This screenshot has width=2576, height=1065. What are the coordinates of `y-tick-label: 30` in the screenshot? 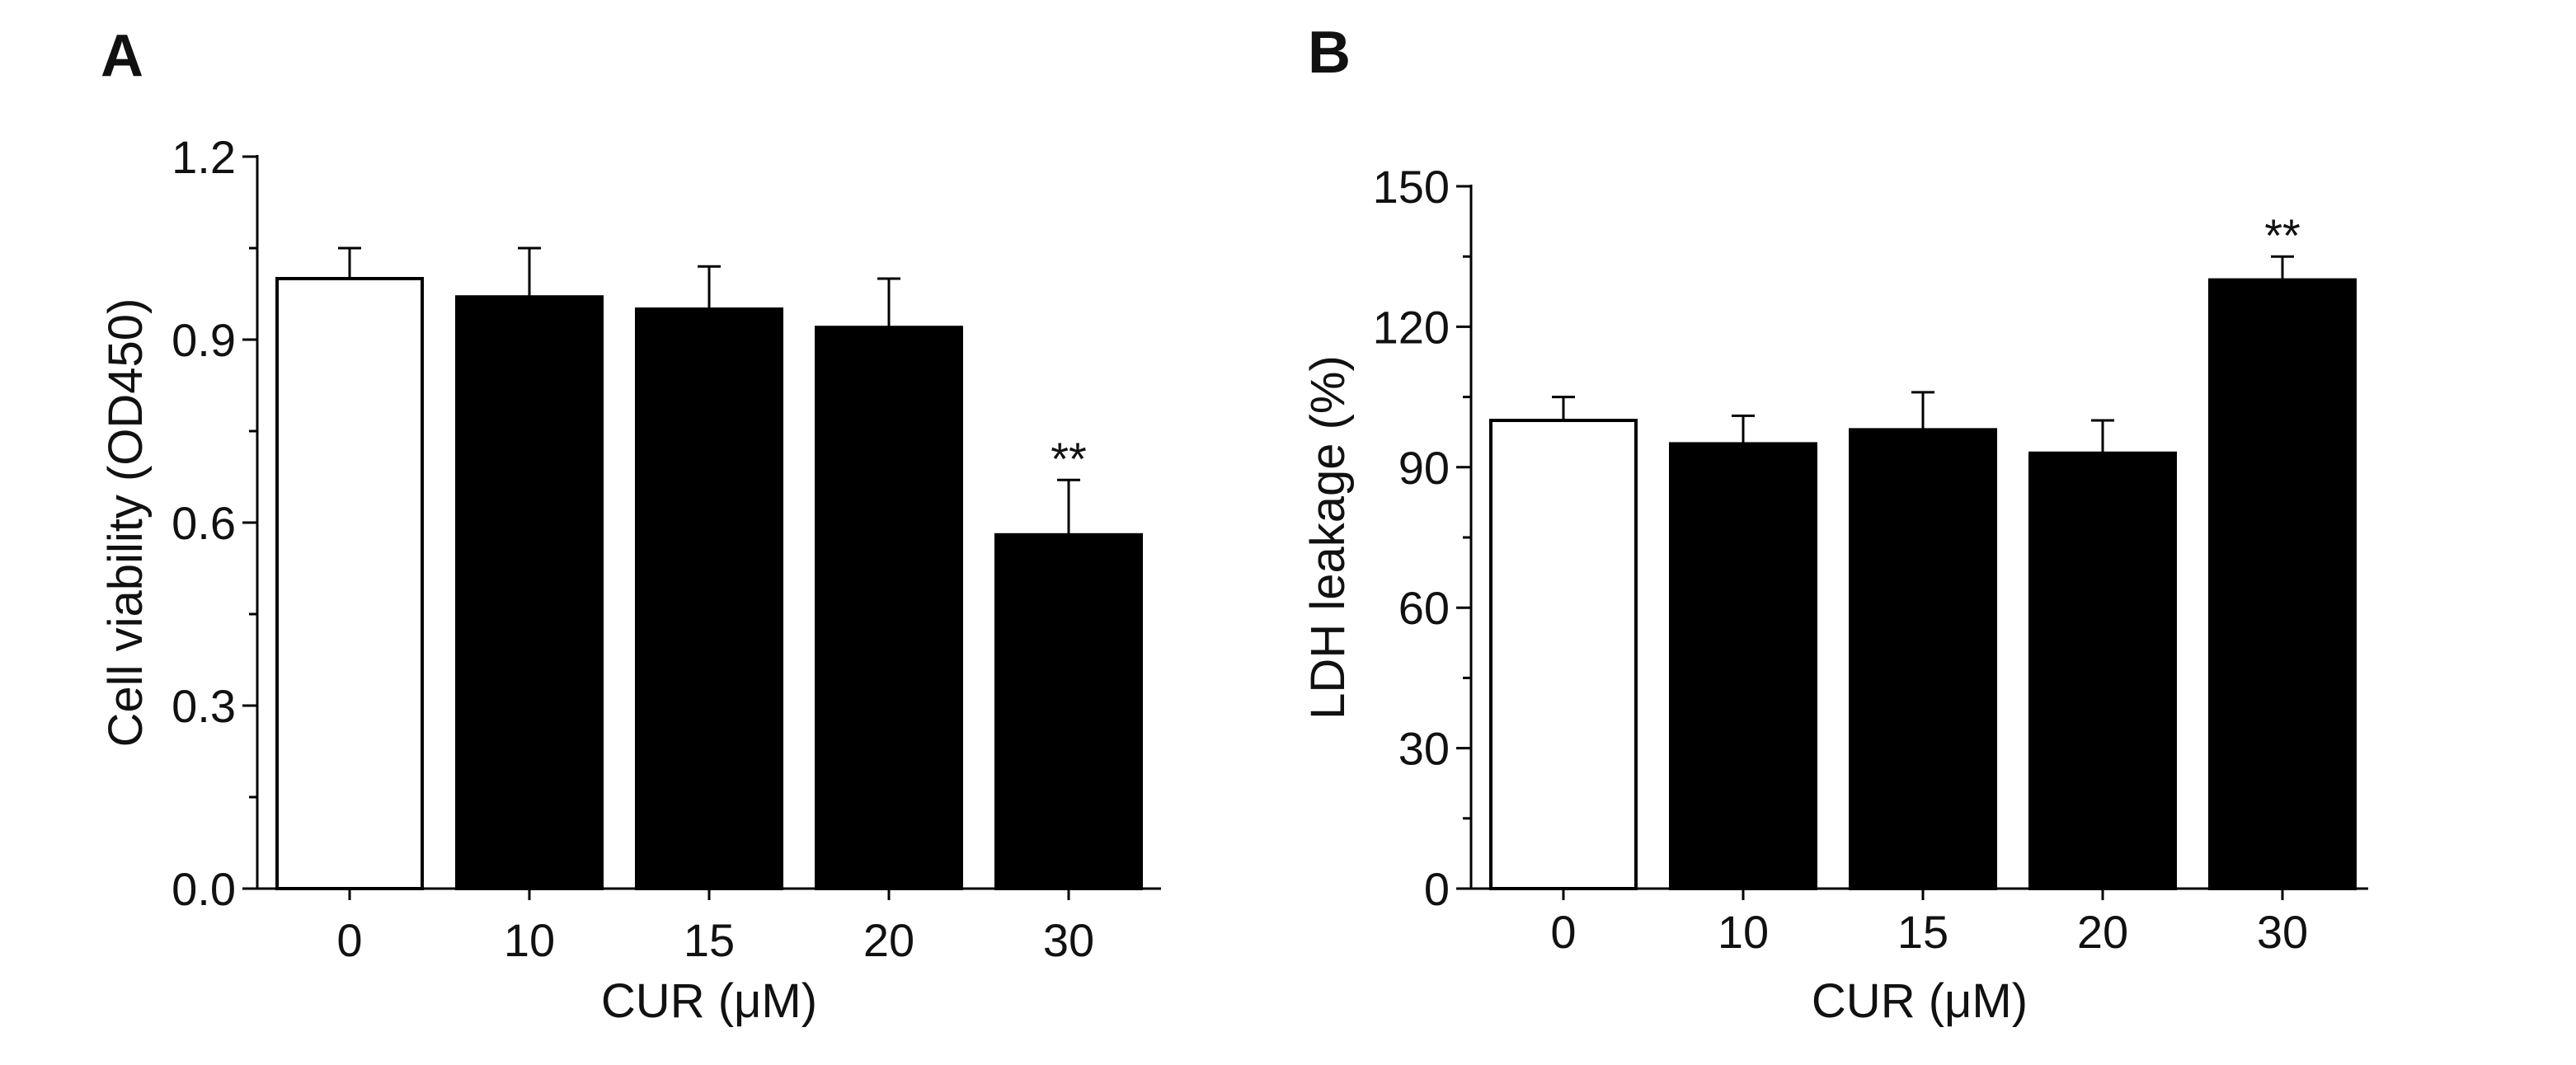 It's located at (1424, 749).